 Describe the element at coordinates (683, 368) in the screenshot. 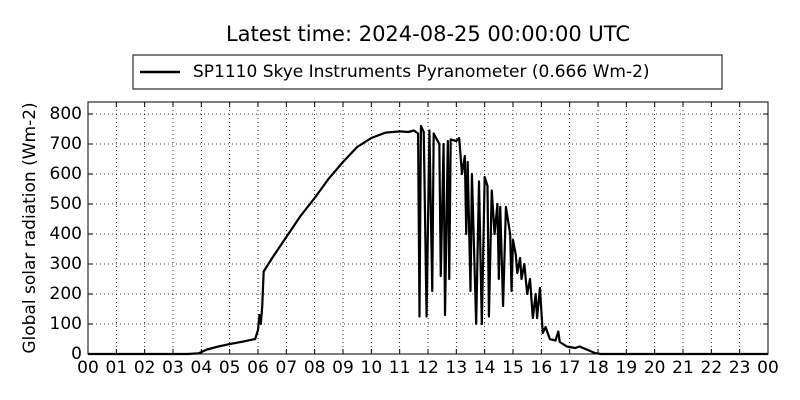

I see `x-tick-label: 21` at that location.